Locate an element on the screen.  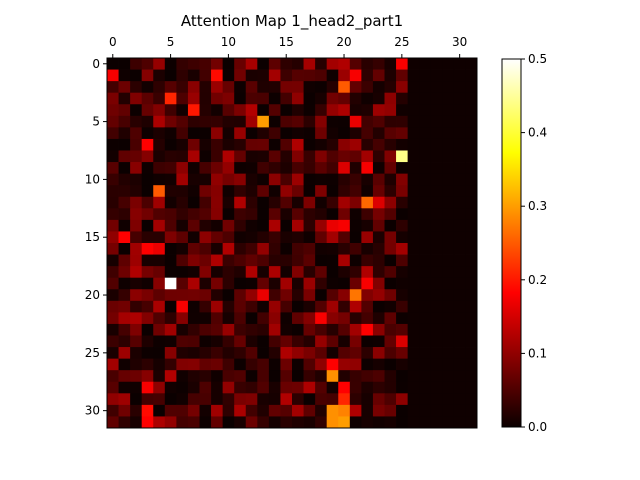
y-tick-label: 10 is located at coordinates (92, 179).